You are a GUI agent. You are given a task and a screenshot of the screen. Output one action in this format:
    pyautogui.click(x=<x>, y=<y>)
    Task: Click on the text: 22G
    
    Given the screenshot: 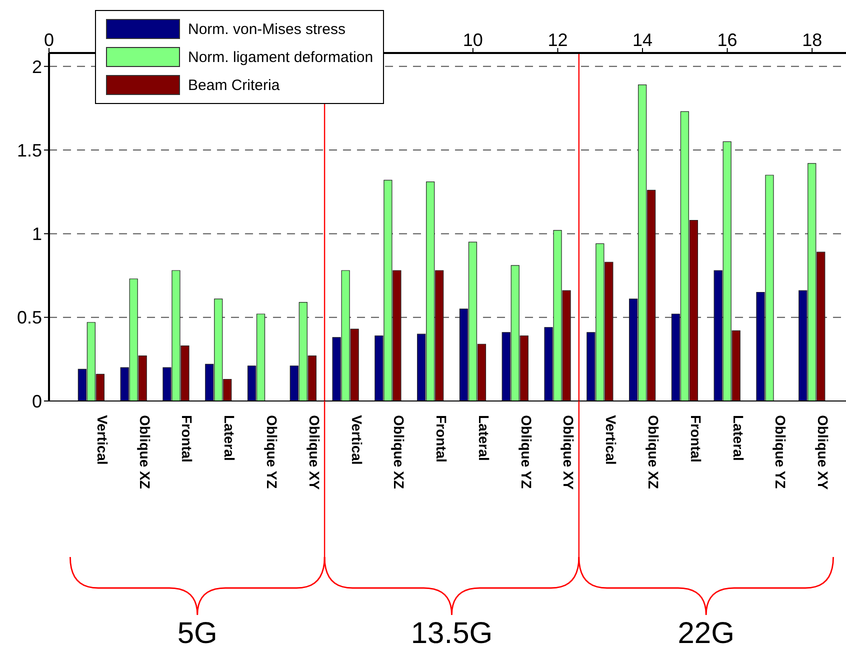 What is the action you would take?
    pyautogui.click(x=706, y=633)
    